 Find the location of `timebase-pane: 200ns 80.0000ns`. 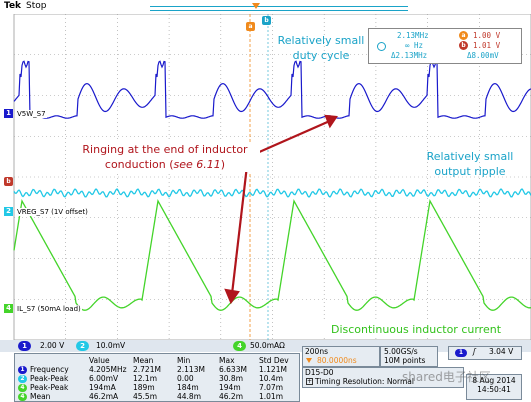

timebase-pane: 200ns 80.0000ns is located at coordinates (341, 356).